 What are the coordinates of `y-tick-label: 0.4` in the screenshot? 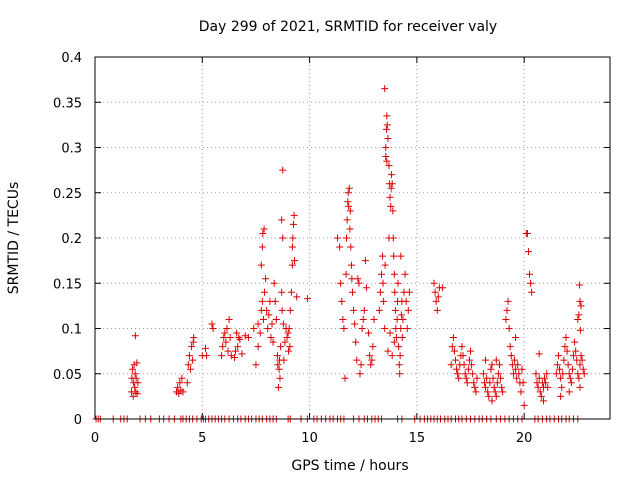 It's located at (71, 58).